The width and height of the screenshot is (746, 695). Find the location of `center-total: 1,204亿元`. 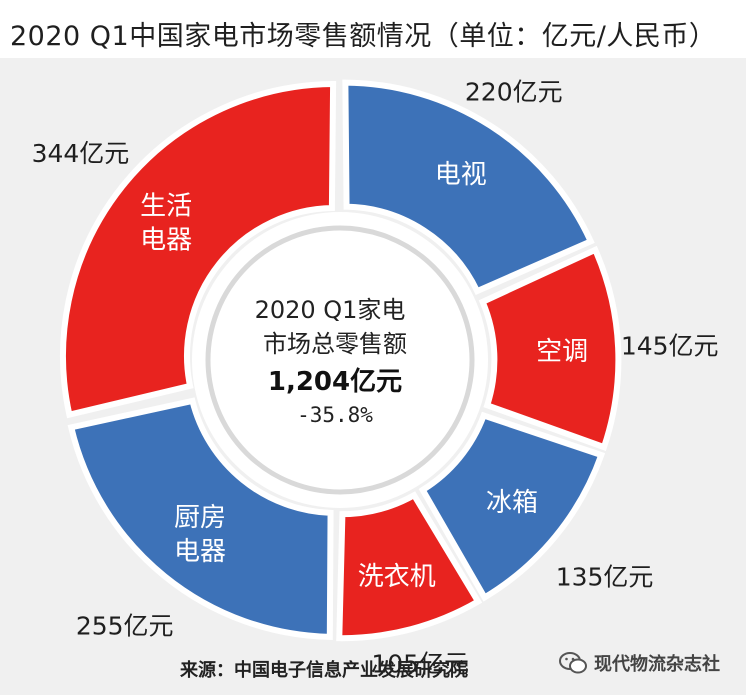

center-total: 1,204亿元 is located at coordinates (335, 382).